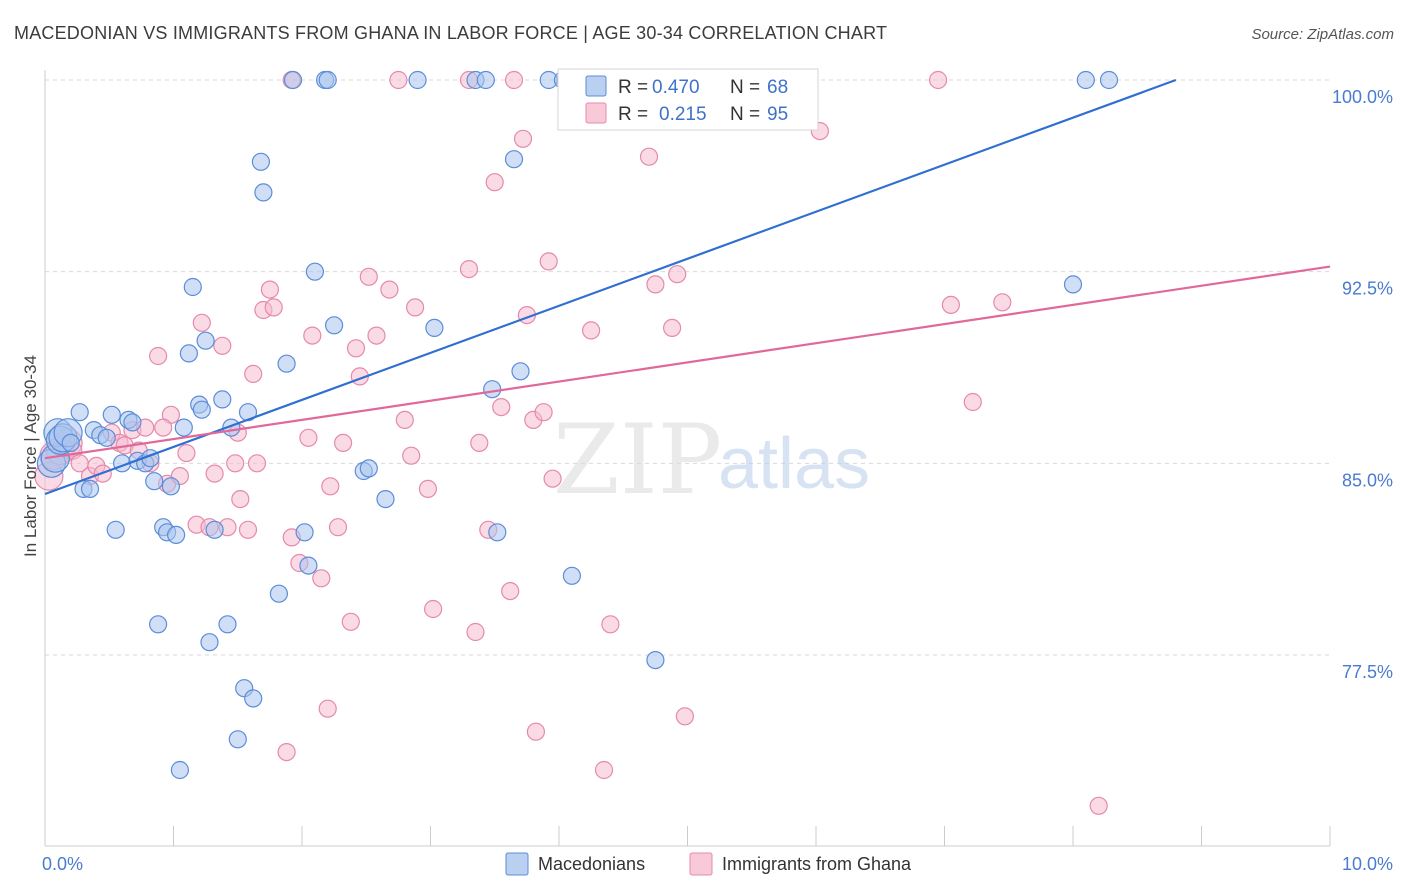 The image size is (1406, 892). What do you see at coordinates (1367, 864) in the screenshot?
I see `x-tick-label-max: 10.0%` at bounding box center [1367, 864].